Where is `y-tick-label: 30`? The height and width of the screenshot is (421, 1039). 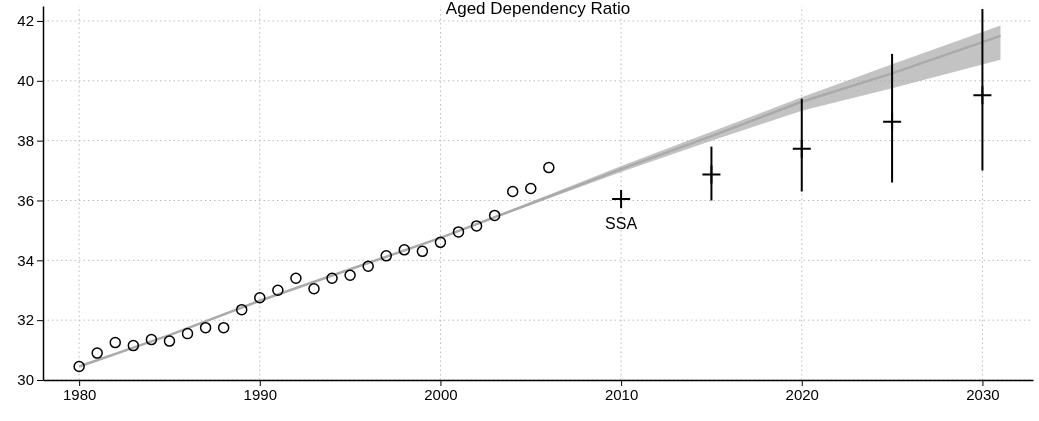 y-tick-label: 30 is located at coordinates (25, 380).